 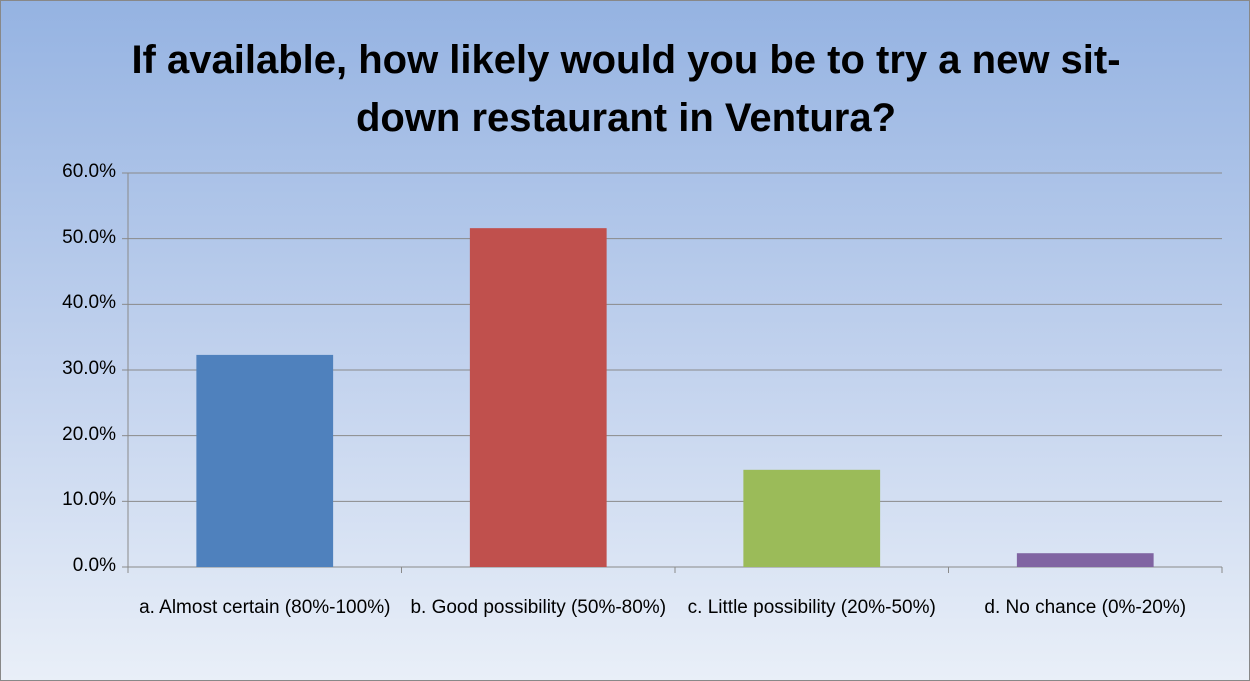 I want to click on y-tick-label: 40.0%, so click(x=89, y=303).